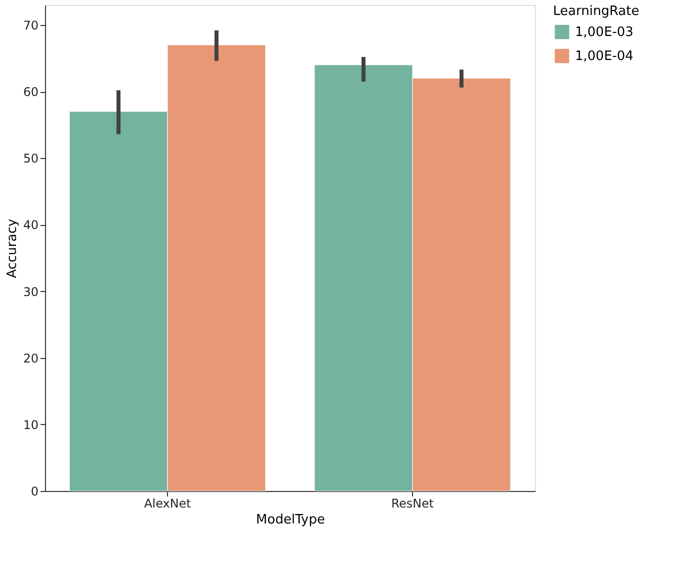 This screenshot has width=687, height=561. I want to click on x-axis-title: ModelType, so click(290, 520).